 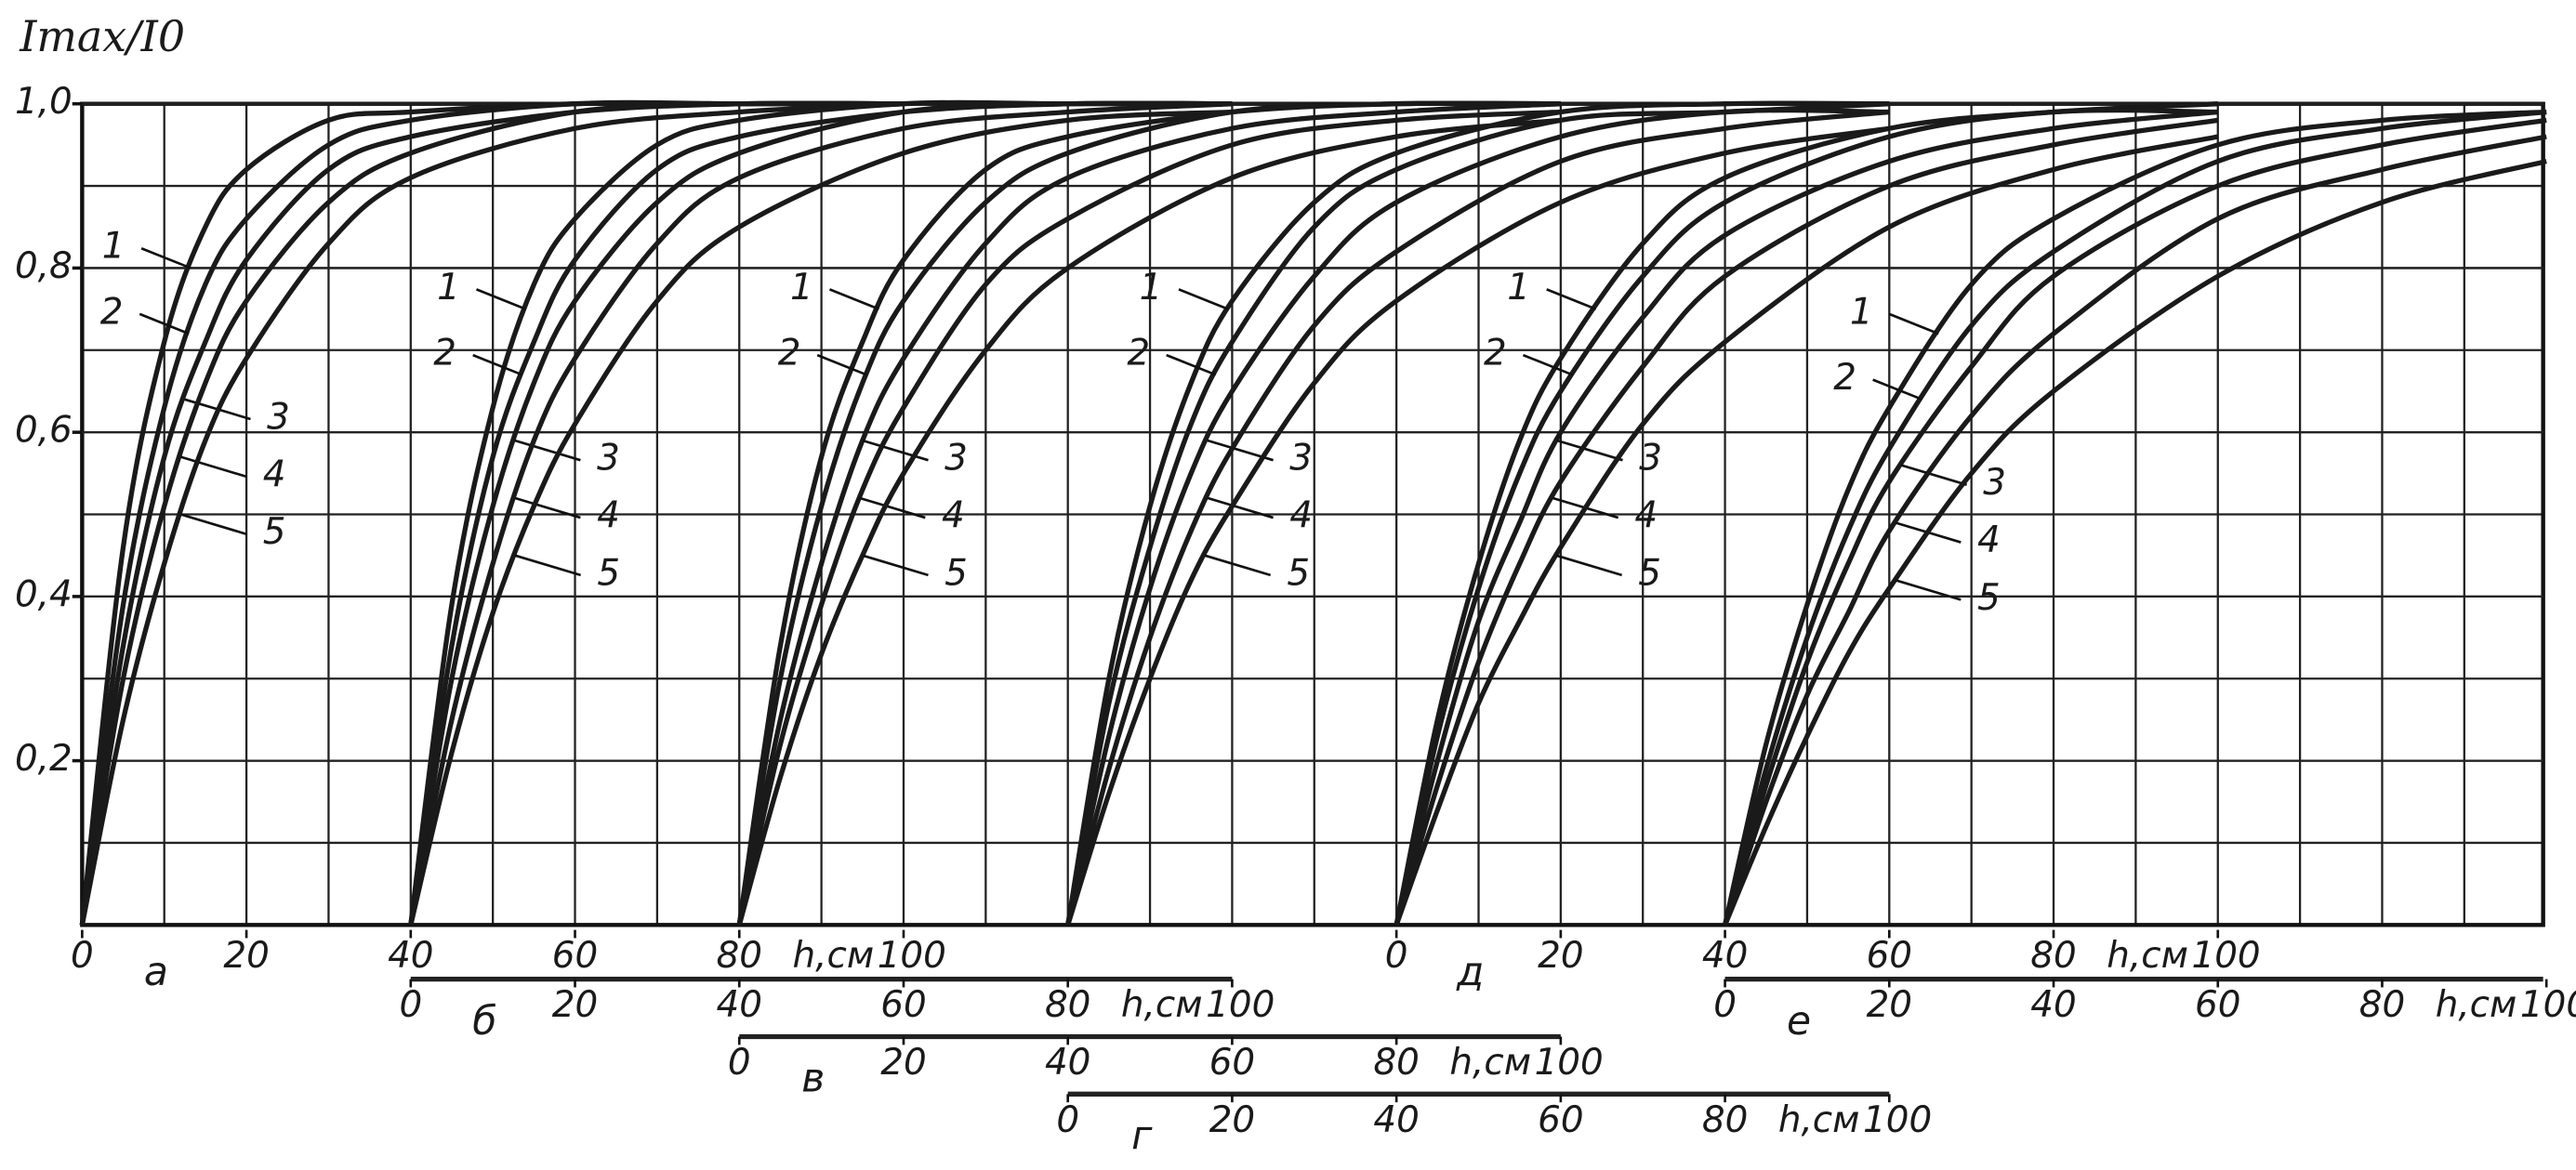 What do you see at coordinates (44, 759) in the screenshot?
I see `y-tick-label: 0,2` at bounding box center [44, 759].